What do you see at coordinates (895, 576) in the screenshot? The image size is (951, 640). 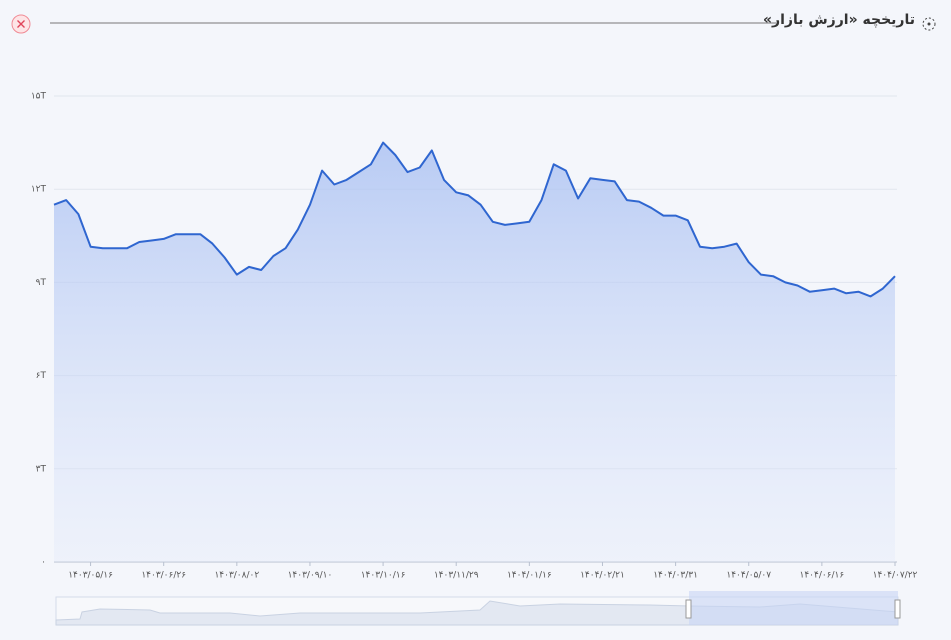 I see `x-tick-label: ۱۴۰۴/۰۷/۲۲` at bounding box center [895, 576].